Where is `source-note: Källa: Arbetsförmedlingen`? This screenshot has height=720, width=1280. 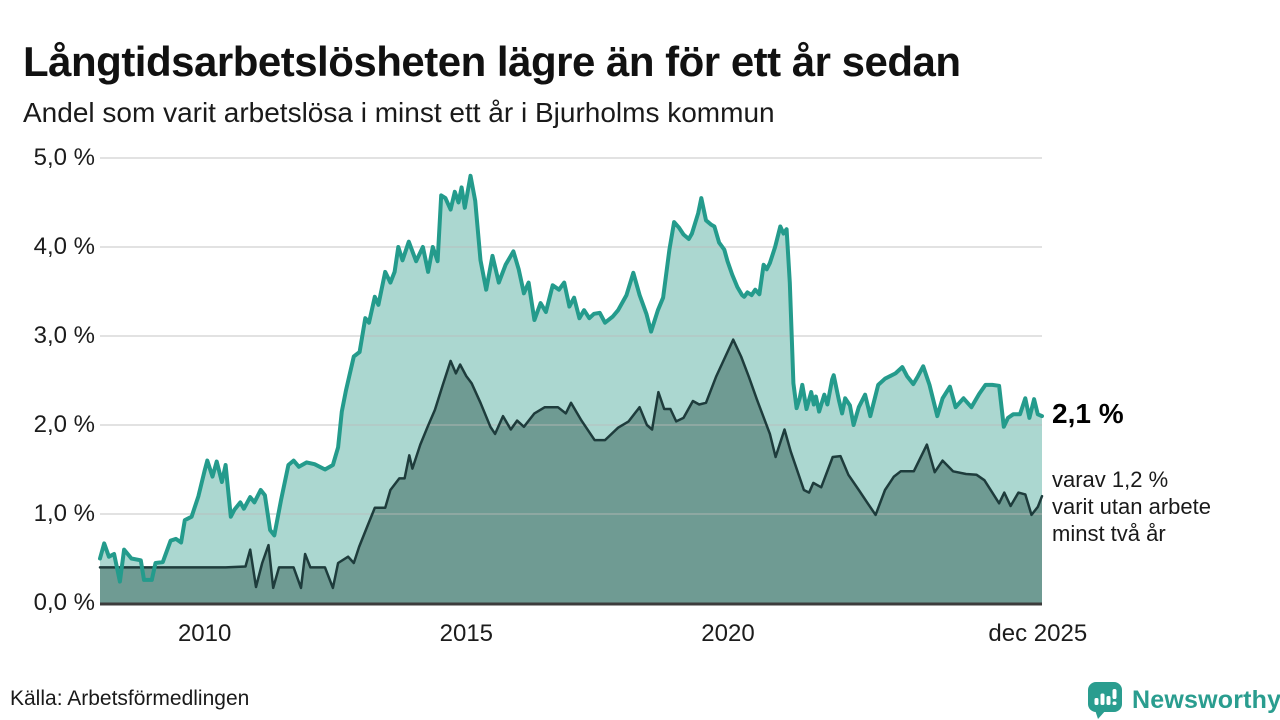
source-note: Källa: Arbetsförmedlingen is located at coordinates (130, 698).